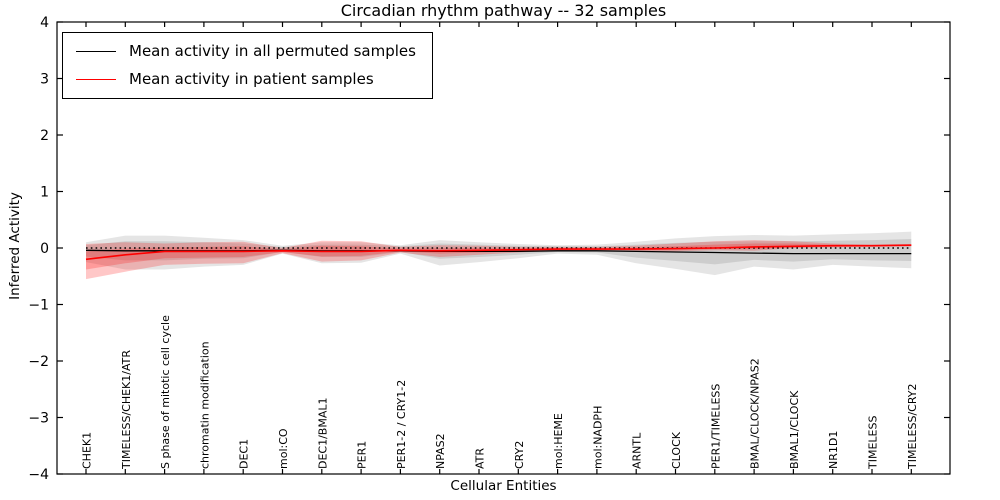  I want to click on x-tick-label: S phase of mitotic cell cycle, so click(165, 392).